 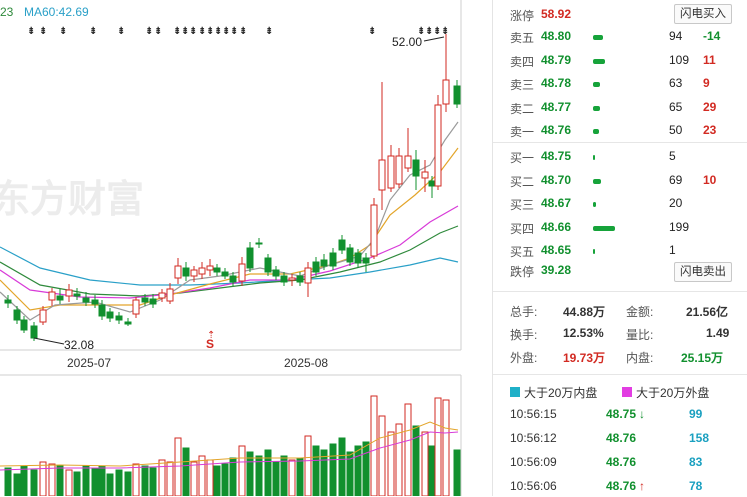 I want to click on x-axis-label-aug: 2025-08, so click(x=306, y=363).